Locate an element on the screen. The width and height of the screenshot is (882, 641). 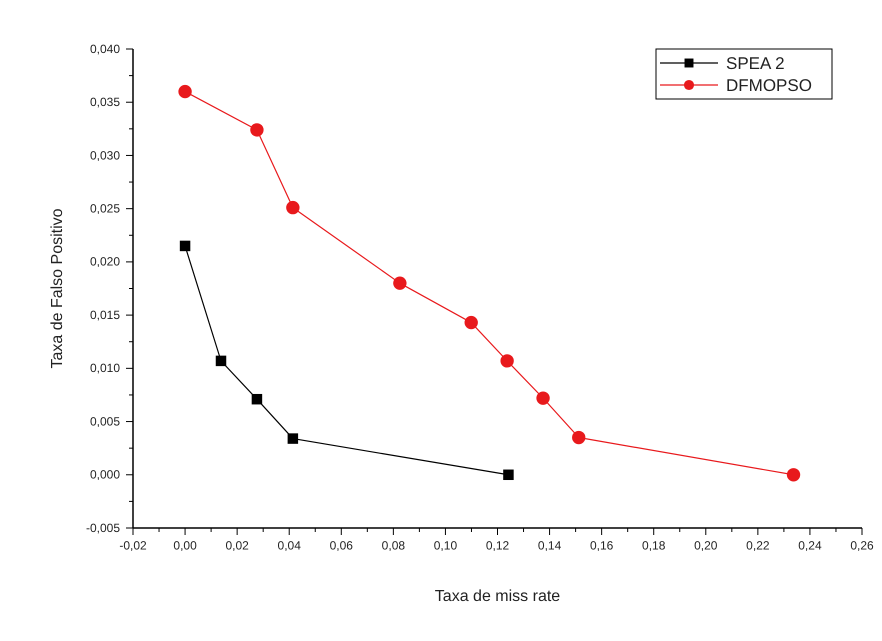
x-axis-title: Taxa de miss rate is located at coordinates (497, 596).